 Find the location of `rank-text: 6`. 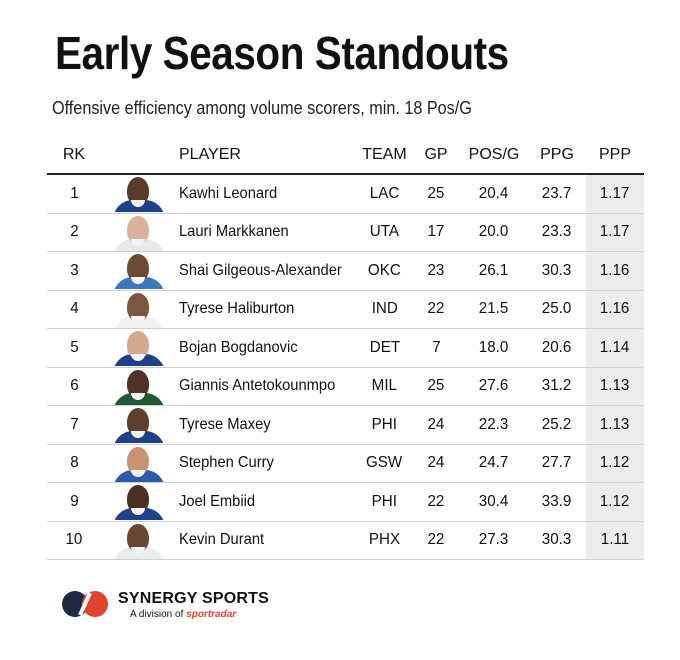

rank-text: 6 is located at coordinates (74, 386).